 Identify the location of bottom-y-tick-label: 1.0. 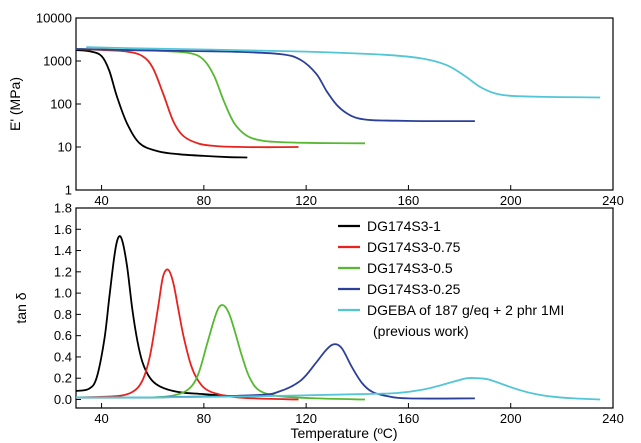
(63, 293).